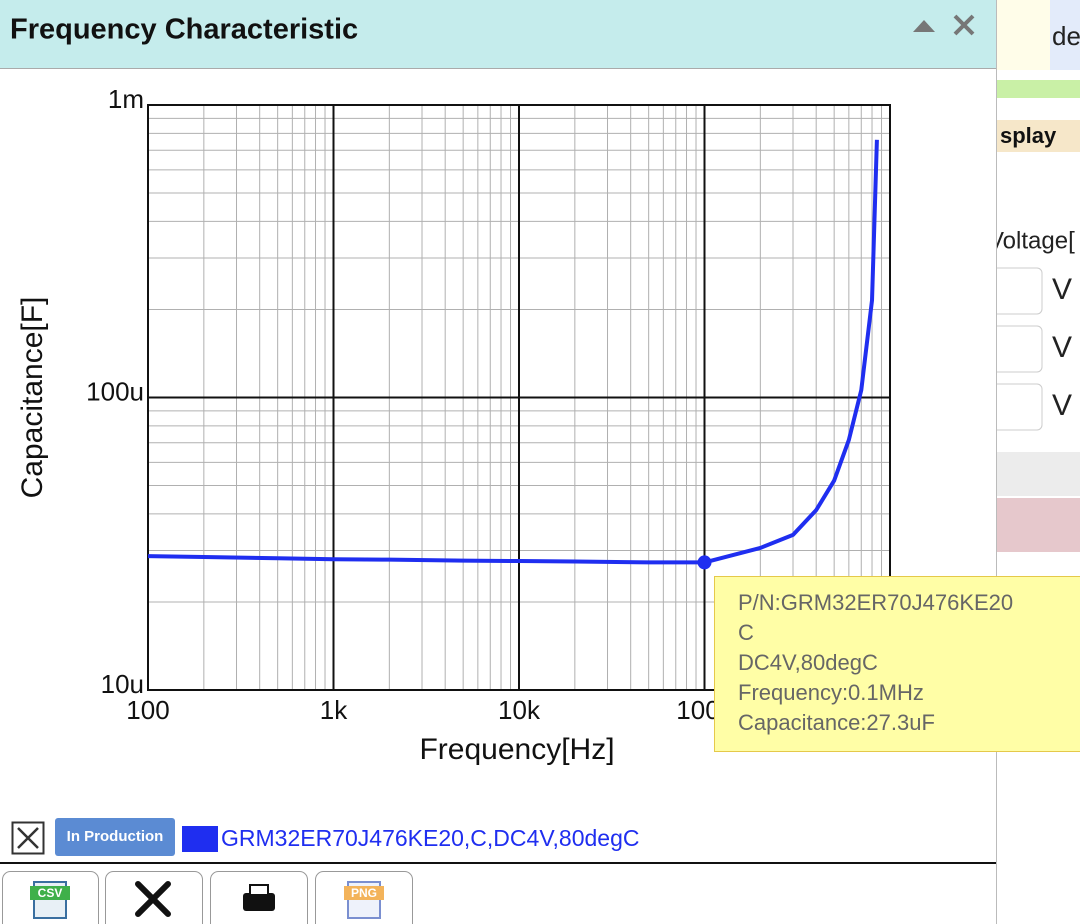 The width and height of the screenshot is (1080, 924). What do you see at coordinates (1031, 240) in the screenshot?
I see `bg-text: Voltage[` at bounding box center [1031, 240].